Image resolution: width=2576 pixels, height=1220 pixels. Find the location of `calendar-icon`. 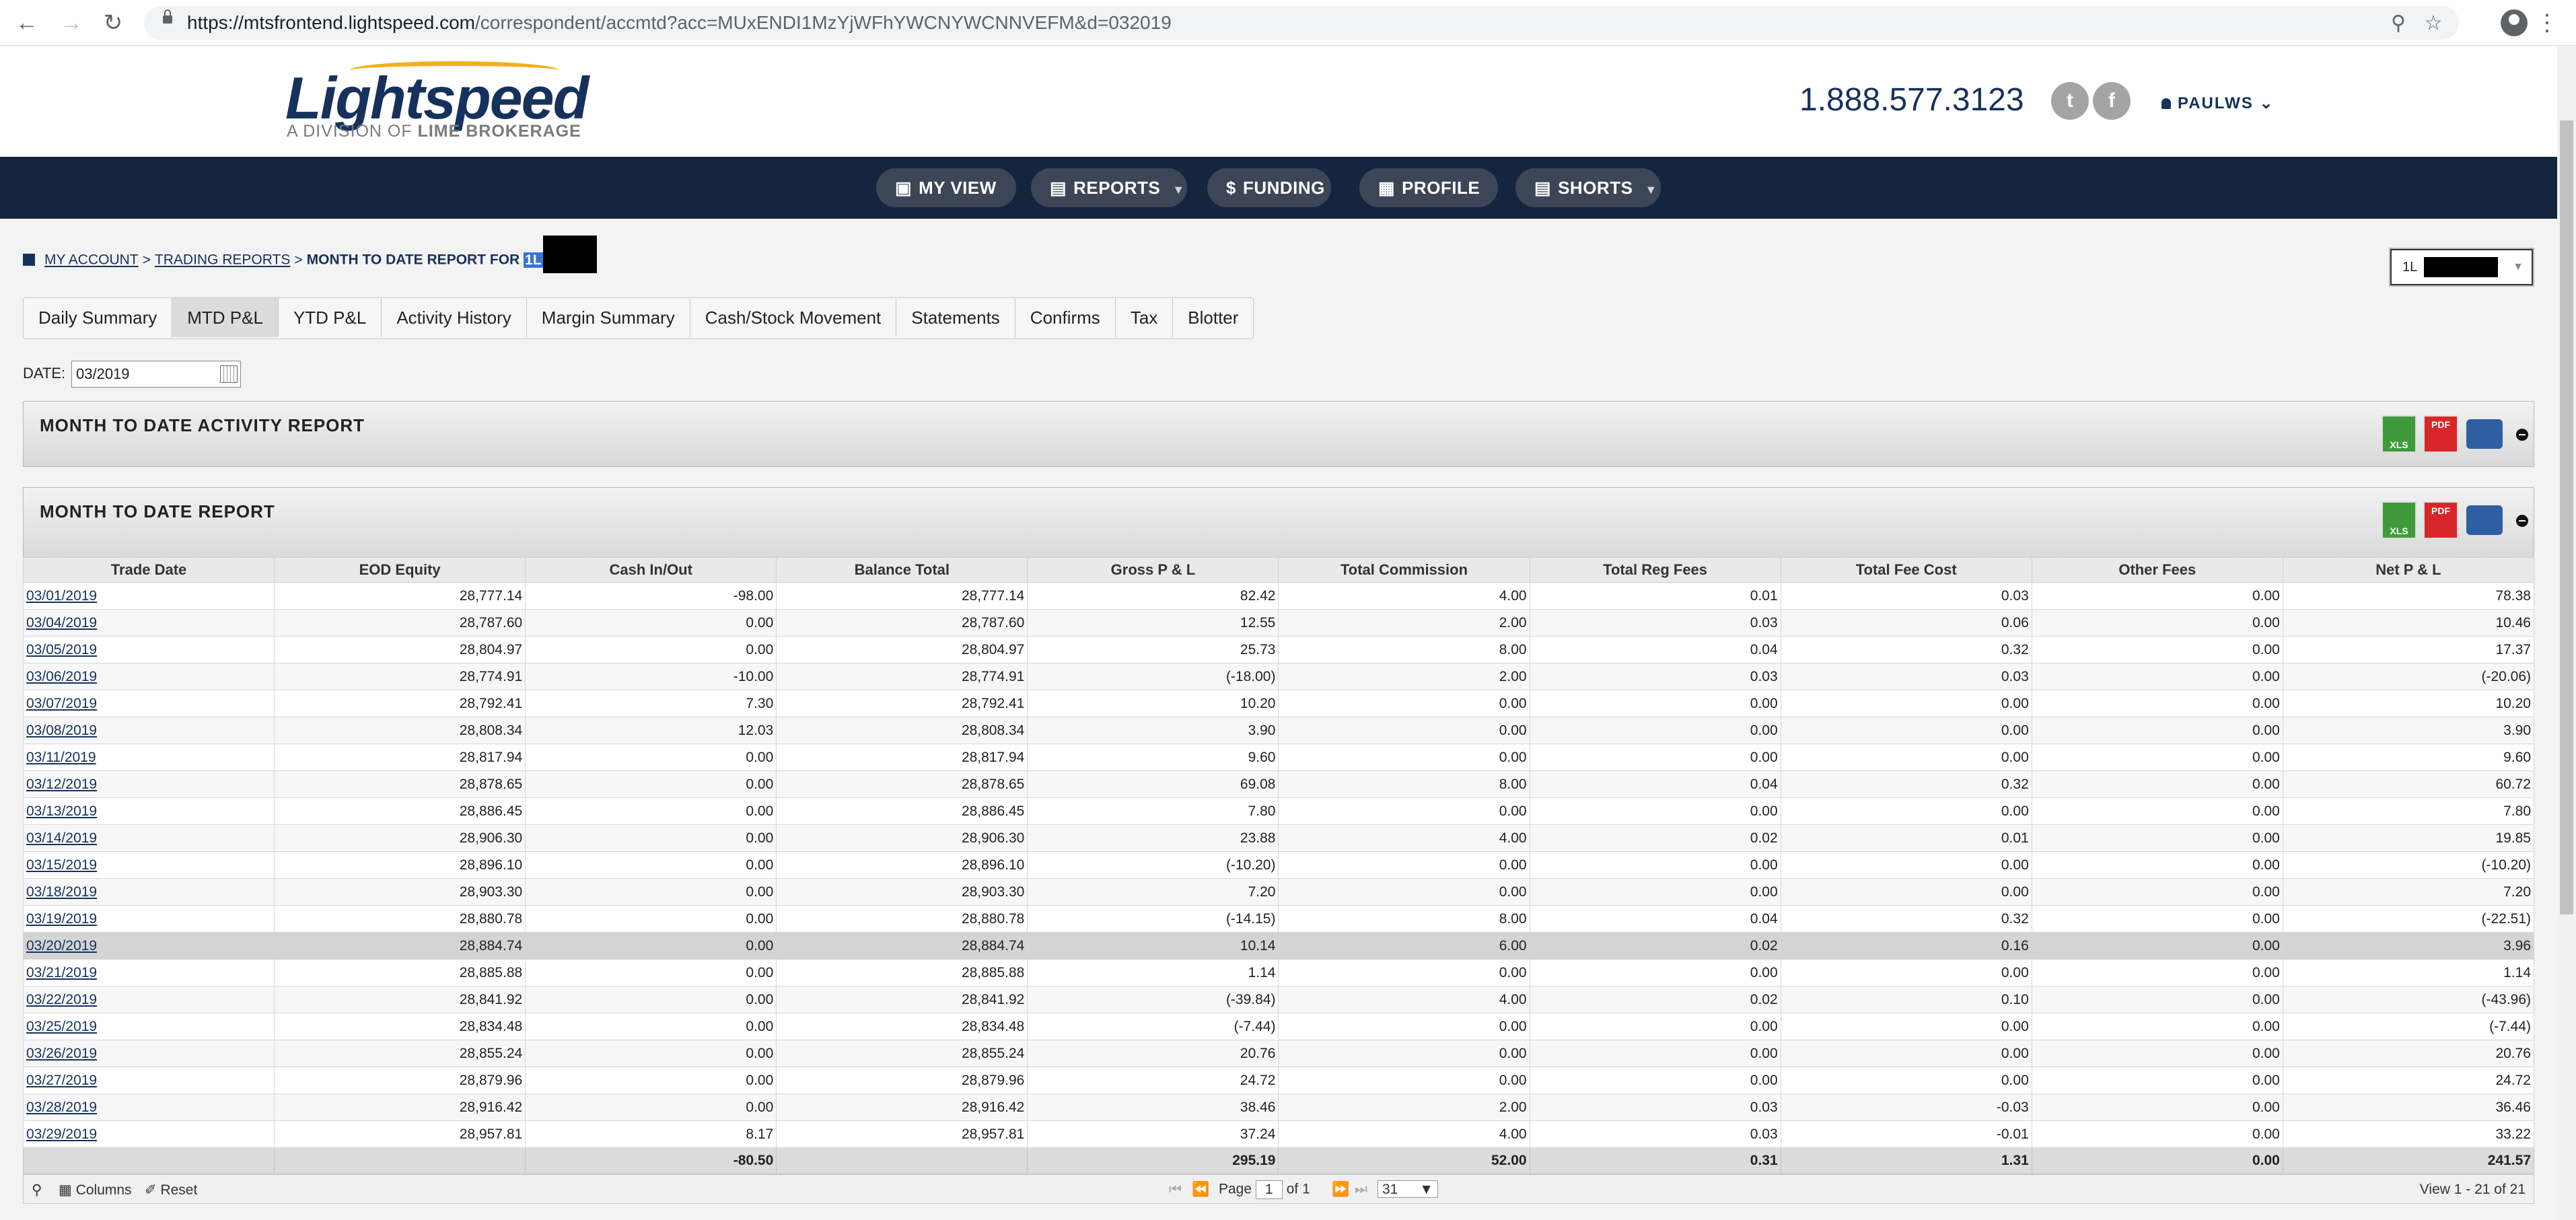

calendar-icon is located at coordinates (229, 374).